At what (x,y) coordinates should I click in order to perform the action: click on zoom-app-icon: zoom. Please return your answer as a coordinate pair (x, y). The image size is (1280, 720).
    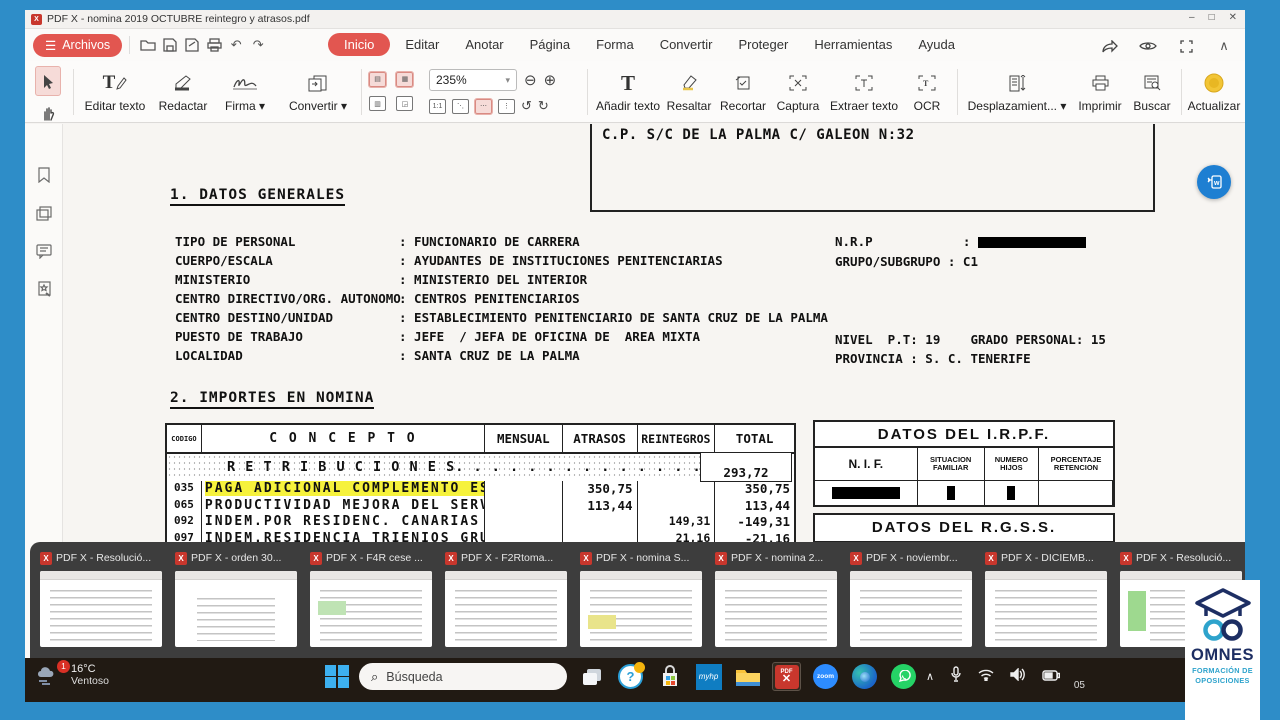
    Looking at the image, I should click on (825, 676).